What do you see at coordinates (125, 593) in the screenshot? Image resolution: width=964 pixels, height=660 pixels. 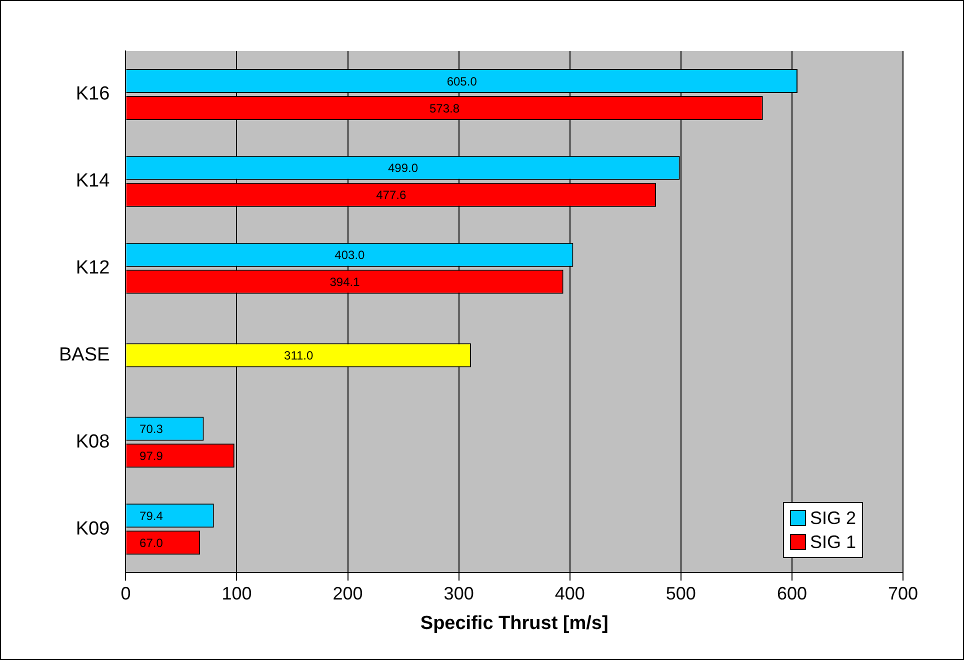 I see `x-tick-label: 0` at bounding box center [125, 593].